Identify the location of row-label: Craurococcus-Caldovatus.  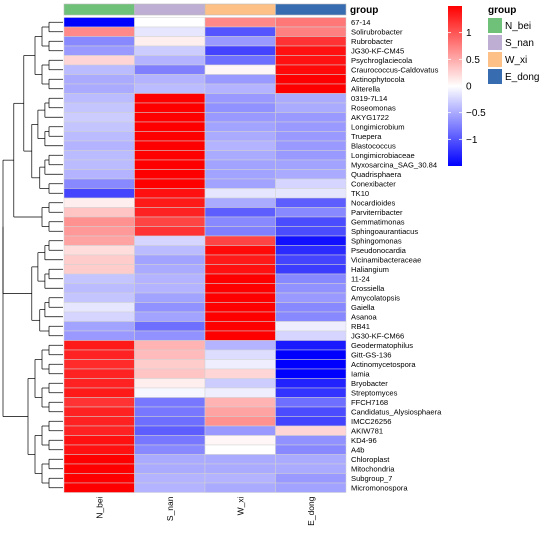
(395, 69).